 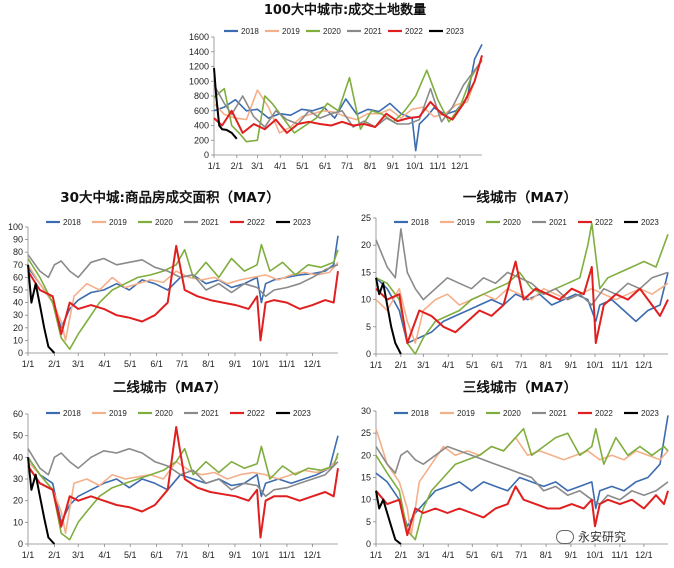 I want to click on x-tick-label: 12/1, so click(x=644, y=555).